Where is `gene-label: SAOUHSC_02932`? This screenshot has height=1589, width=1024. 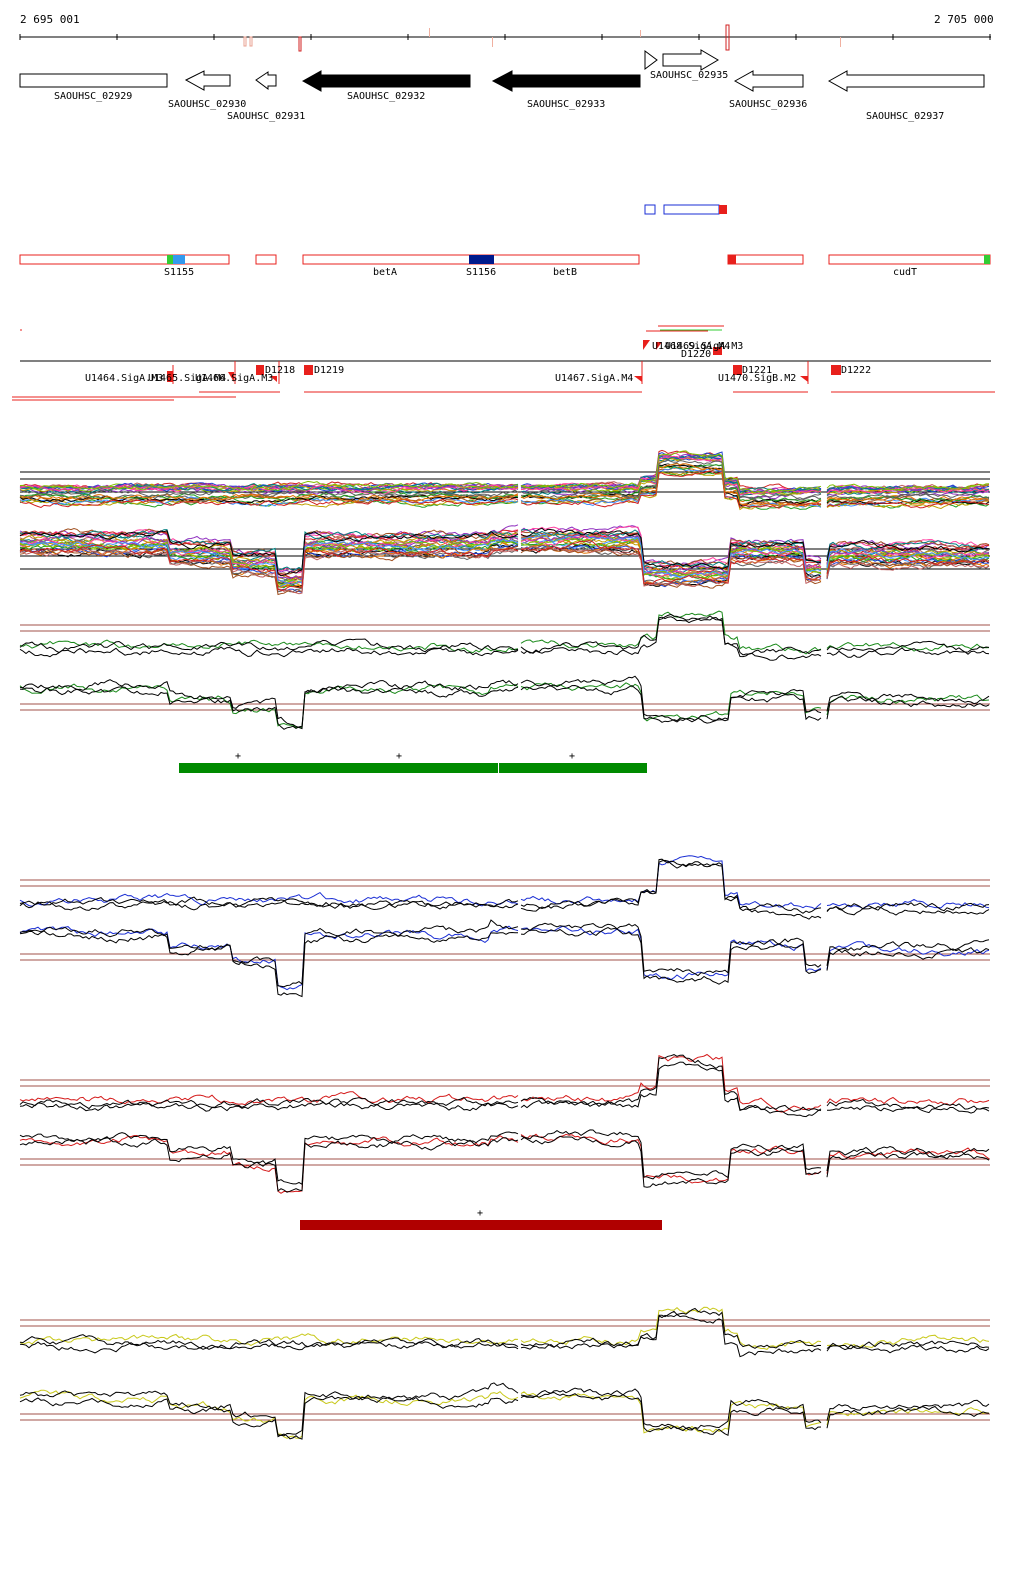 gene-label: SAOUHSC_02932 is located at coordinates (386, 96).